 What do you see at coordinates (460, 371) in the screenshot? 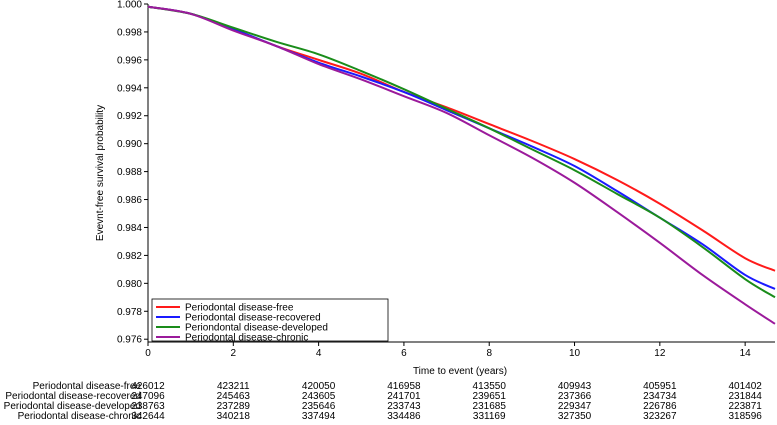
I see `x-axis-title: Time to event (years)` at bounding box center [460, 371].